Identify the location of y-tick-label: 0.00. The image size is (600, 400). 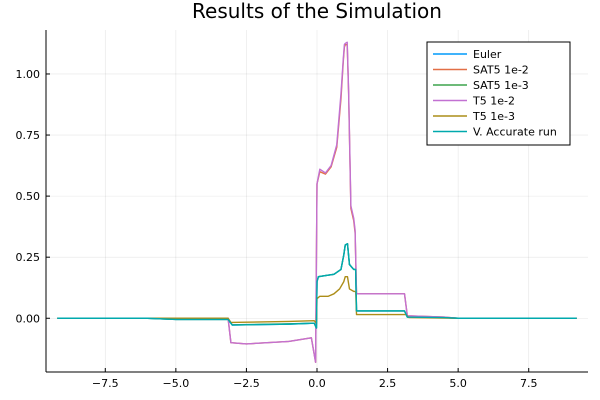
(28, 318).